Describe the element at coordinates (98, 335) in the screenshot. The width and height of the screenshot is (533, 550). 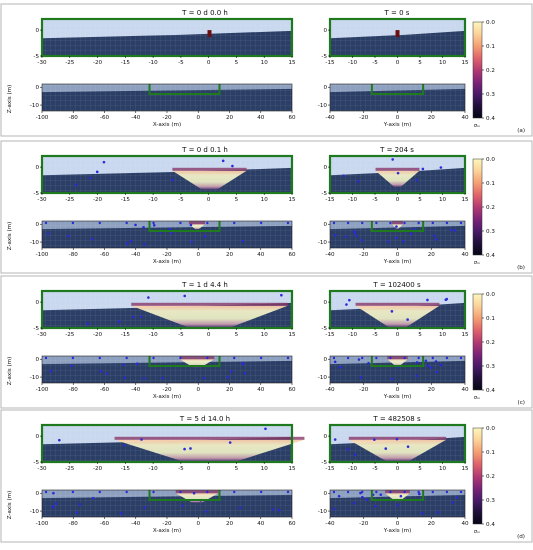
I see `xz-top-xtick-label: -20` at that location.